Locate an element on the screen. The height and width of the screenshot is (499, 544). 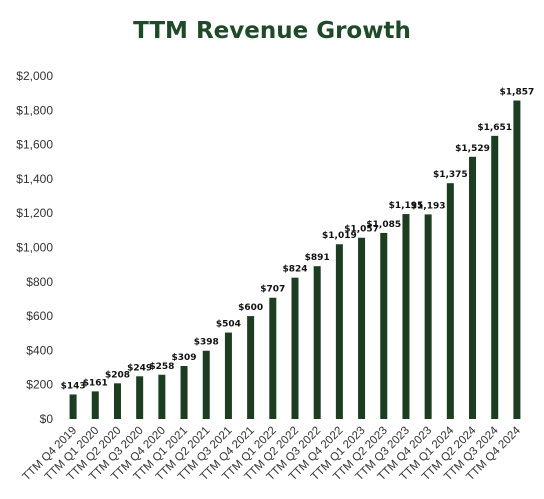
data-label: $1,019 is located at coordinates (339, 236).